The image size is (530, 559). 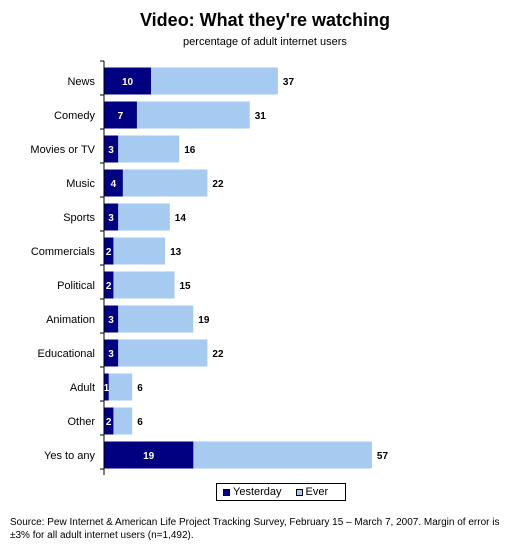 I want to click on chart-title: Video: What they're watching, so click(x=265, y=20).